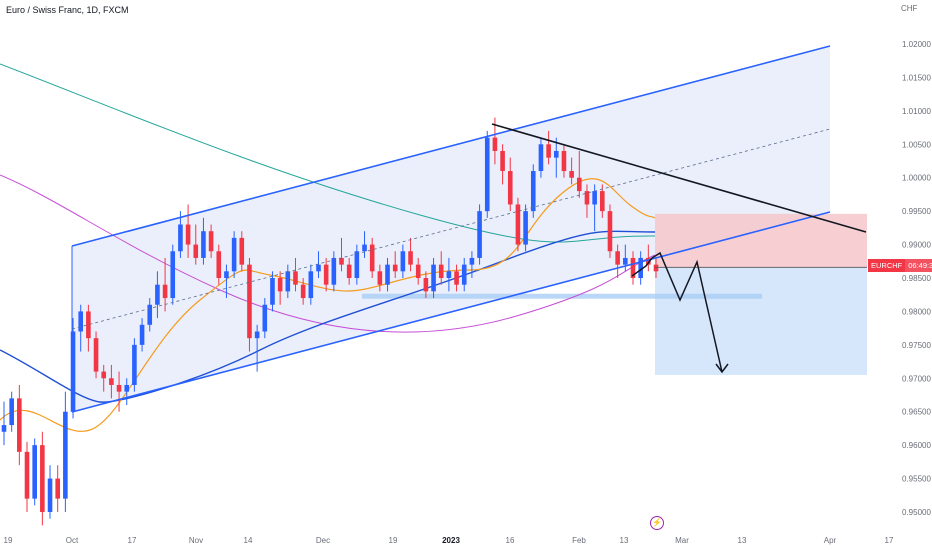  What do you see at coordinates (916, 178) in the screenshot?
I see `price-tick: 1.00000` at bounding box center [916, 178].